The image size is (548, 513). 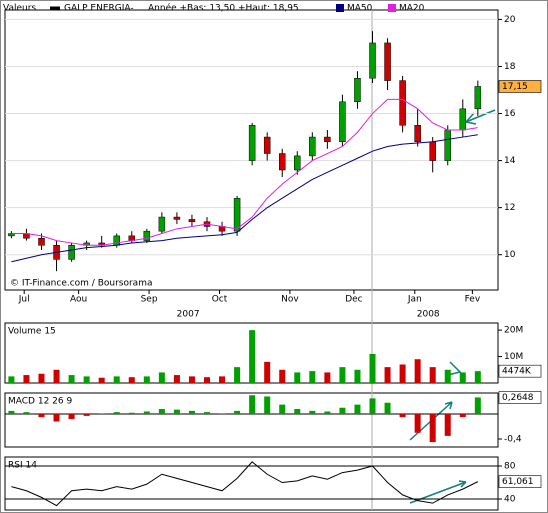 What do you see at coordinates (510, 466) in the screenshot?
I see `y-tick-label: 80` at bounding box center [510, 466].